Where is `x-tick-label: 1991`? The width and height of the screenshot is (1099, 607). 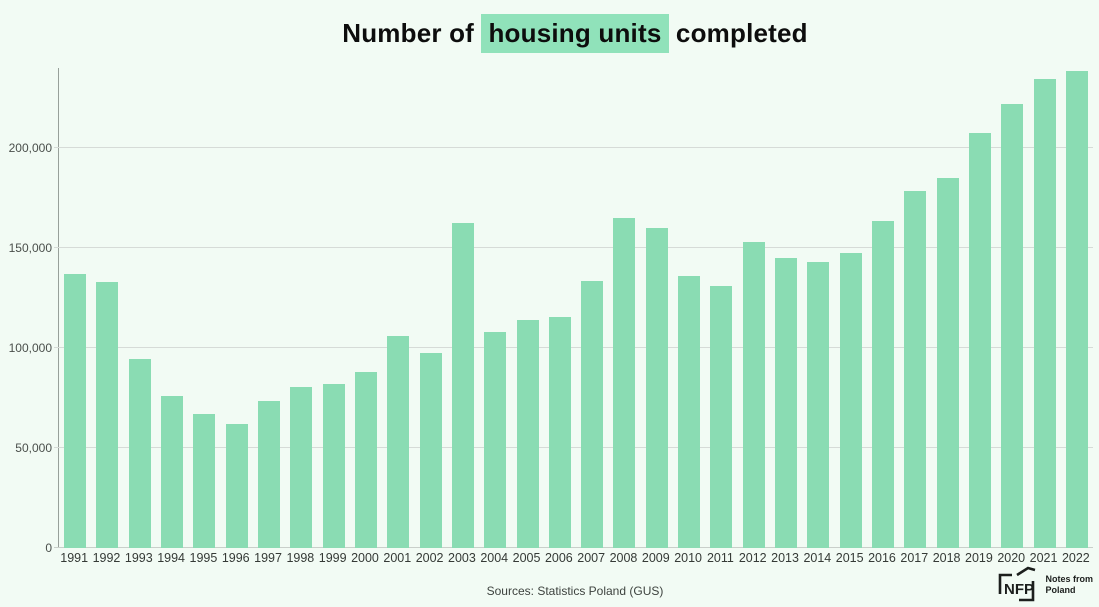
x-tick-label: 1991 is located at coordinates (74, 558).